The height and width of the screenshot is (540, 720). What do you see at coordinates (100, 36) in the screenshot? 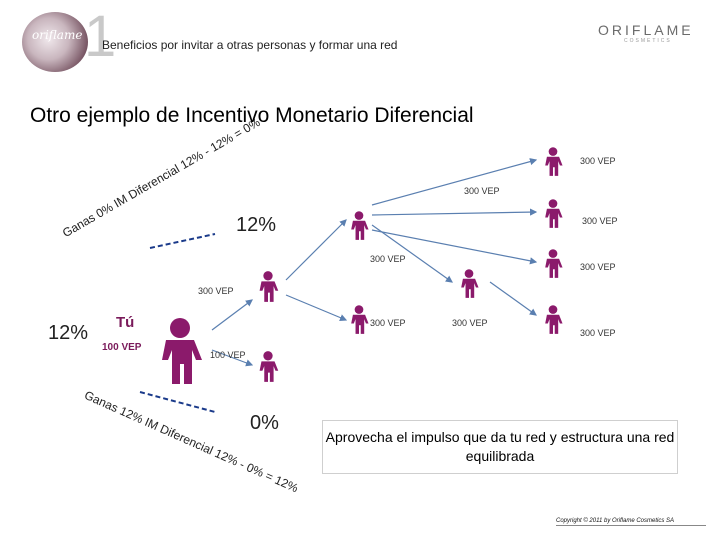
I see `section-number: 1` at bounding box center [100, 36].